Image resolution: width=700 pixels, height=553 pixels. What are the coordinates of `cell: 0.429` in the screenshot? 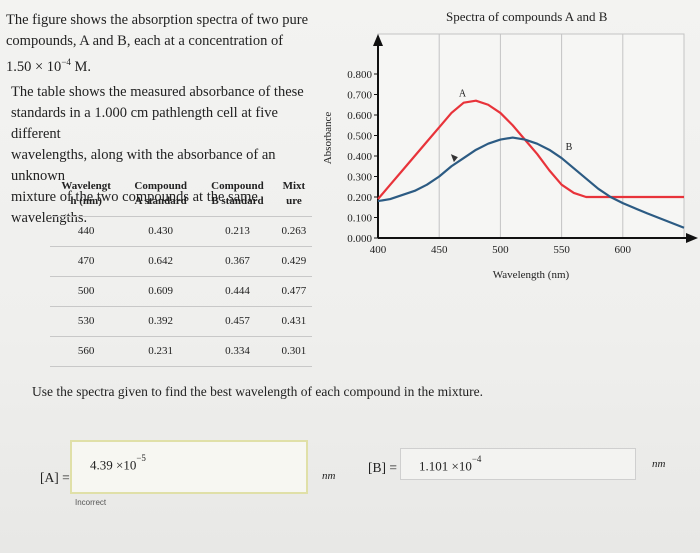 It's located at (293, 261).